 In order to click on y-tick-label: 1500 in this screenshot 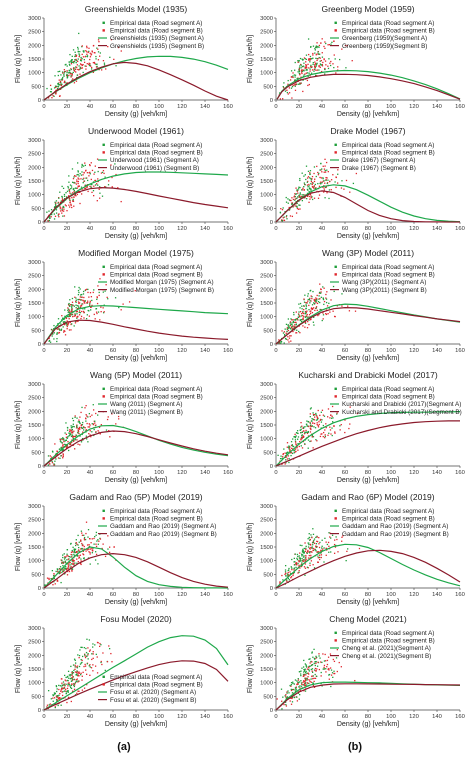, I will do `click(266, 304)`.